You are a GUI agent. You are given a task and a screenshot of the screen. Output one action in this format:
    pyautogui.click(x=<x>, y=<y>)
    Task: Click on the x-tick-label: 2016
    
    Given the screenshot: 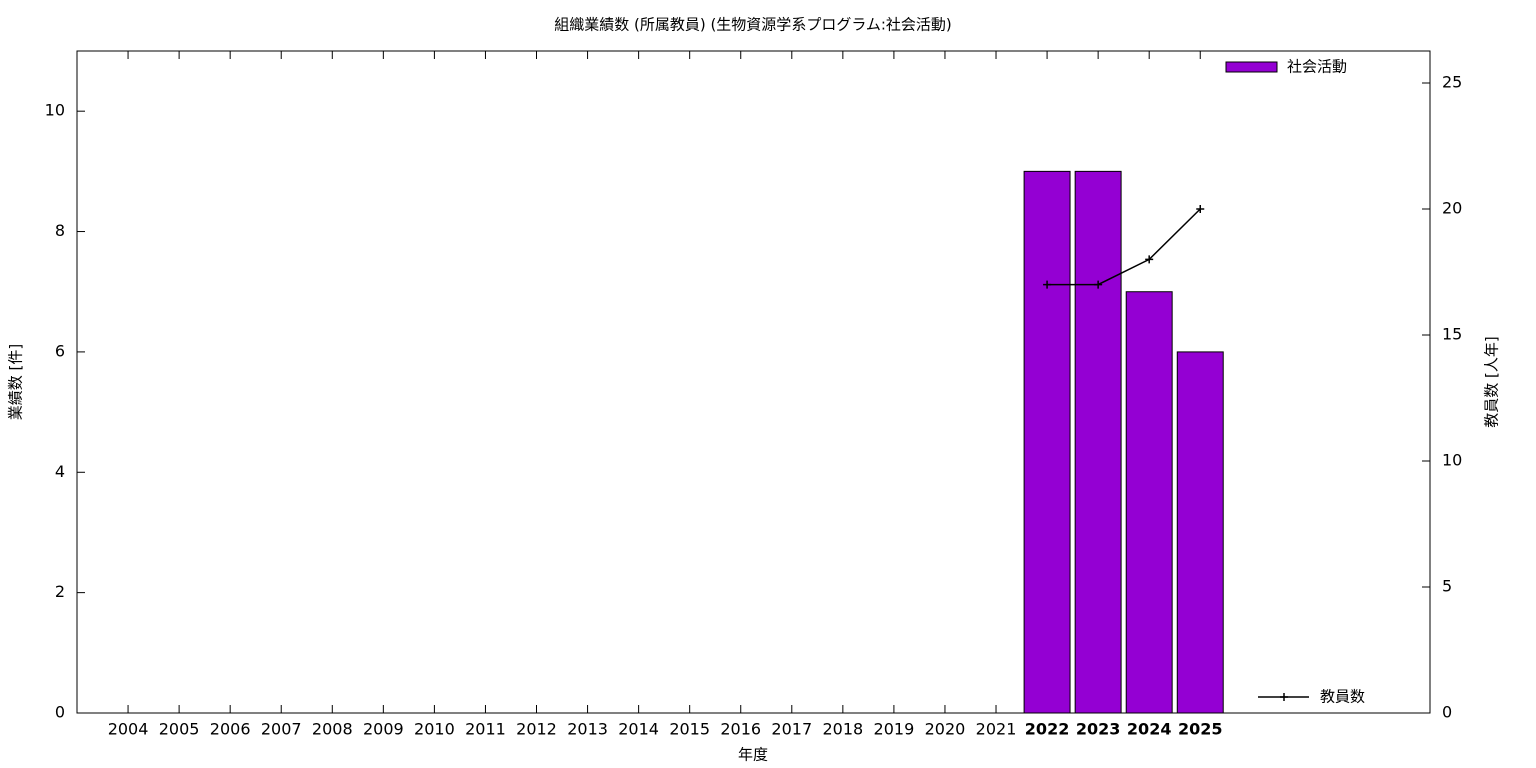 What is the action you would take?
    pyautogui.click(x=740, y=729)
    